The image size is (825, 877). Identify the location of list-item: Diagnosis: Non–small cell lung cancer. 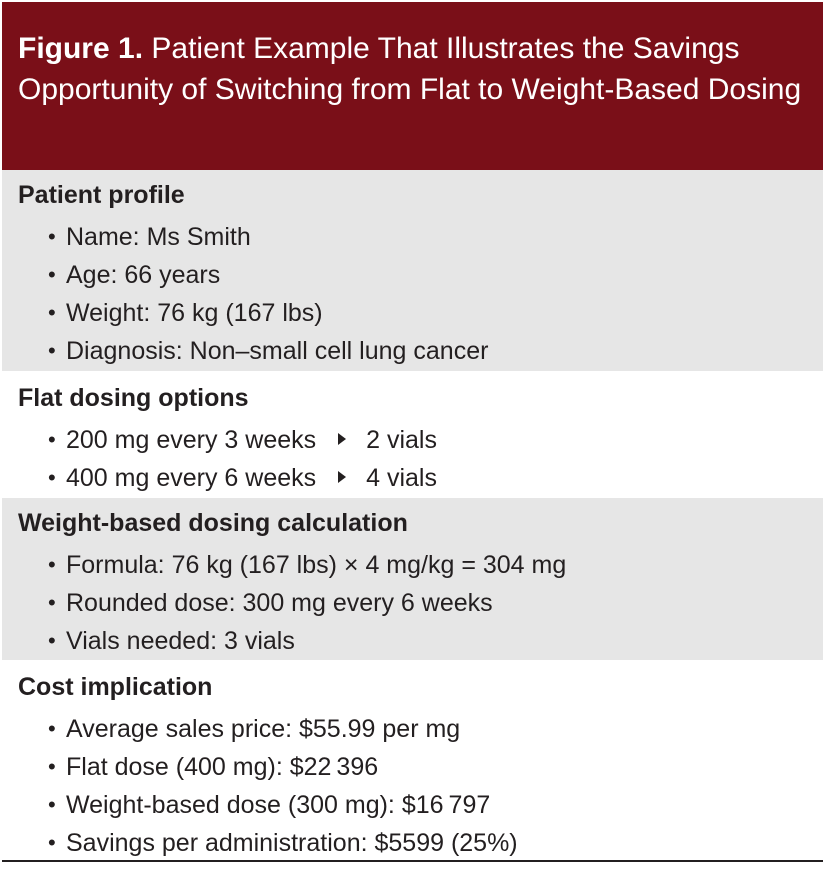
(427, 351).